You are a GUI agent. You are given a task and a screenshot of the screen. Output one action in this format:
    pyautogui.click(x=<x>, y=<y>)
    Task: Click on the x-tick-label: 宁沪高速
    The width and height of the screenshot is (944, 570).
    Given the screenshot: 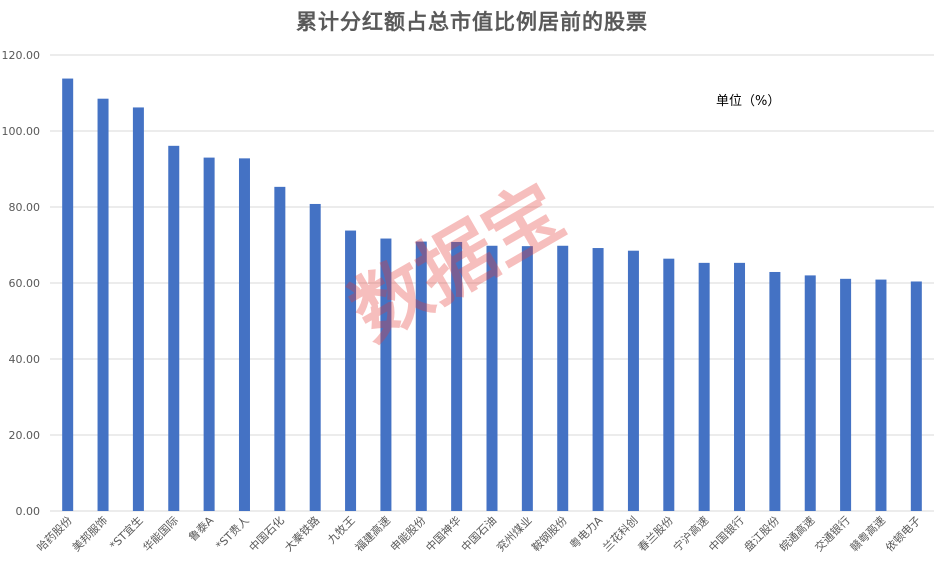 What is the action you would take?
    pyautogui.click(x=690, y=533)
    